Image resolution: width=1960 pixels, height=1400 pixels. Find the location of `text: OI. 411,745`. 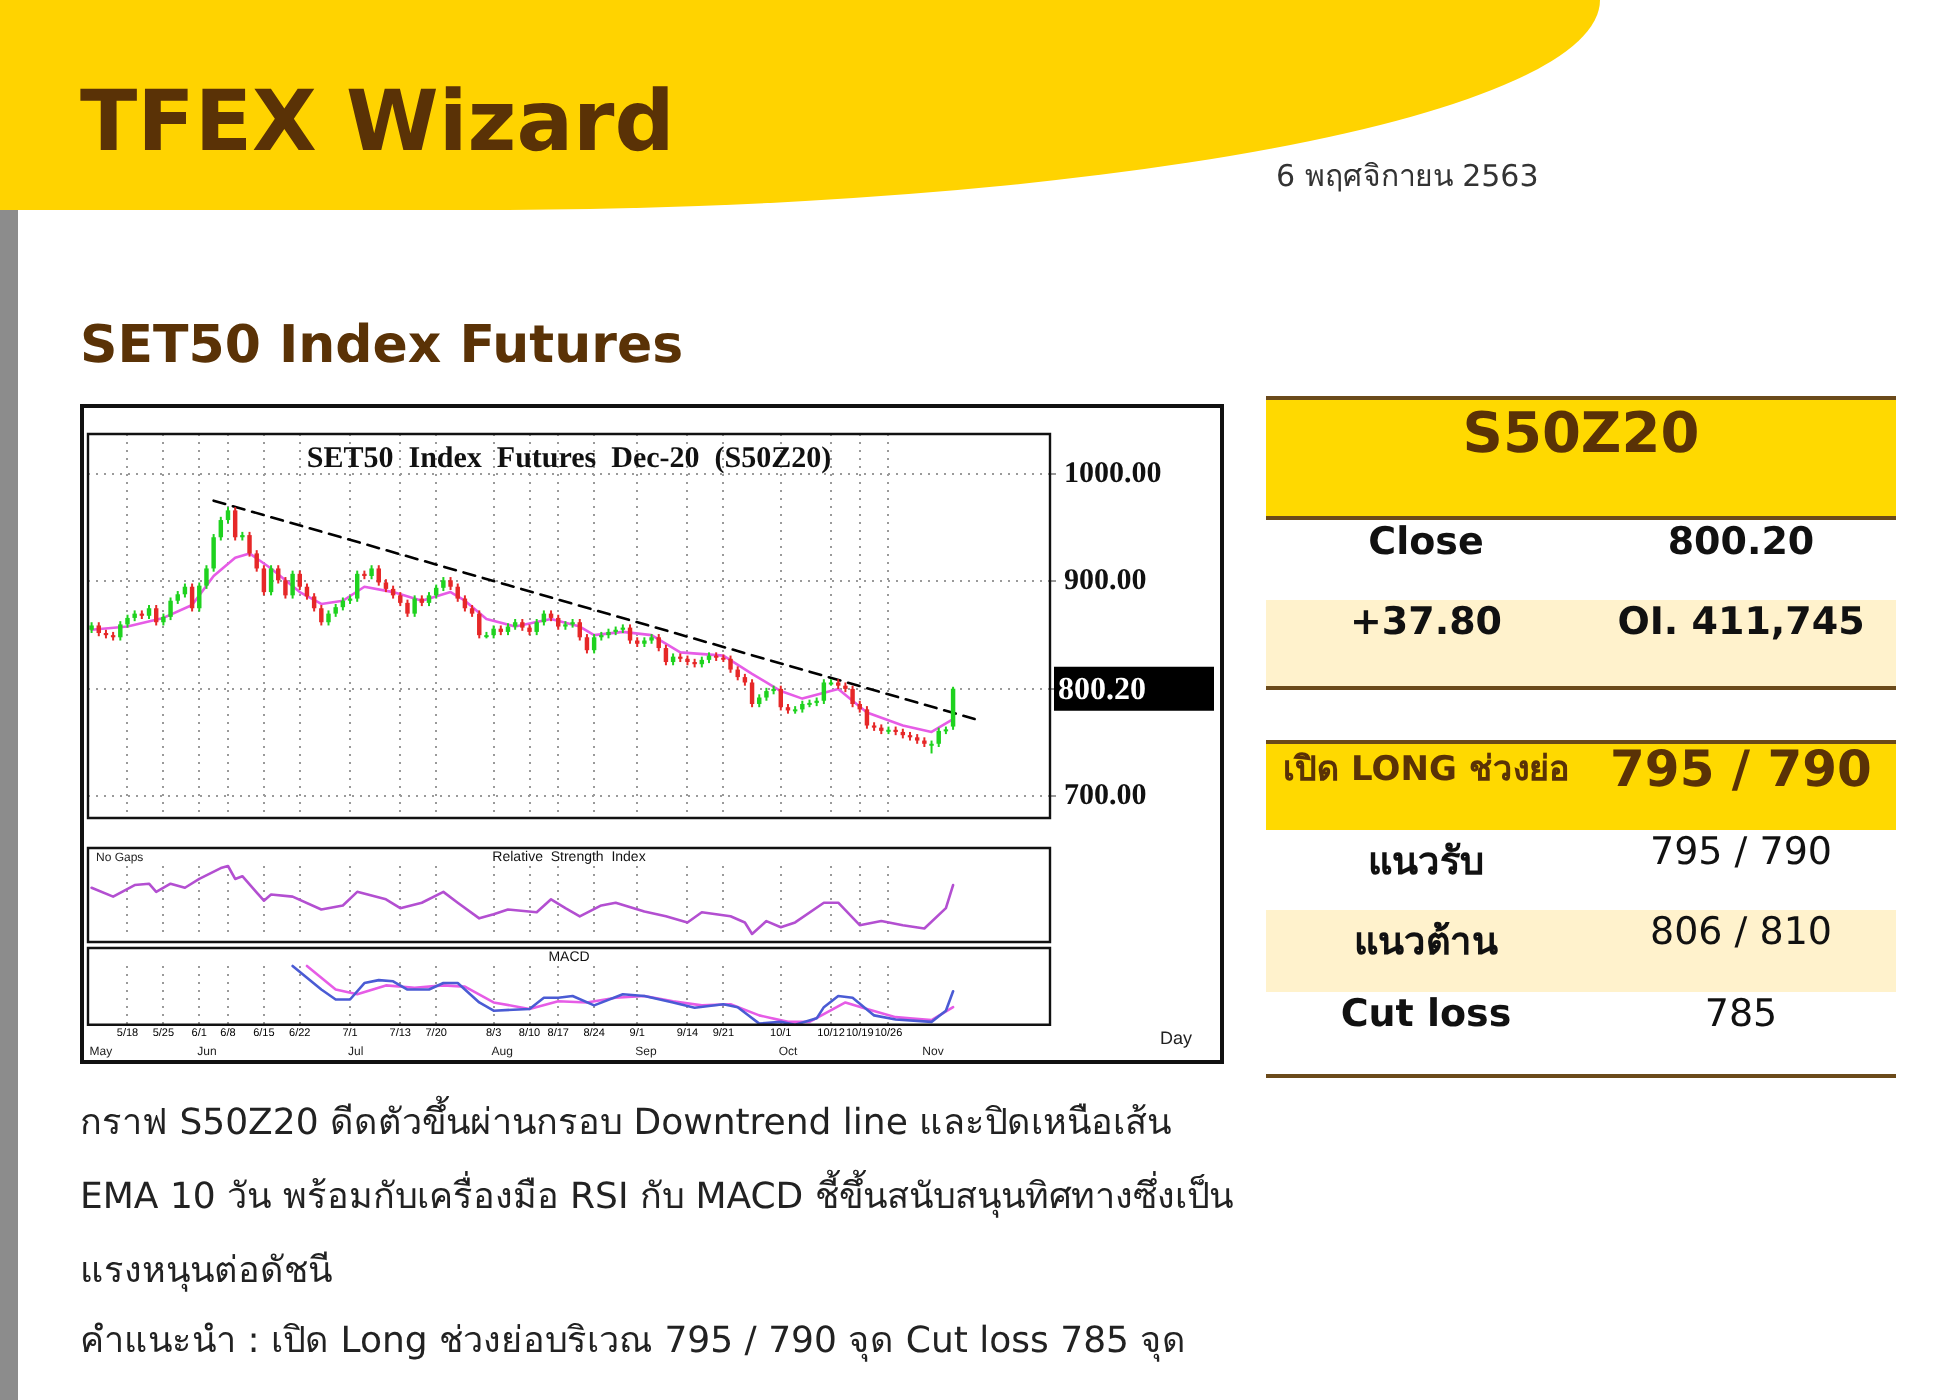

text: OI. 411,745 is located at coordinates (1741, 624).